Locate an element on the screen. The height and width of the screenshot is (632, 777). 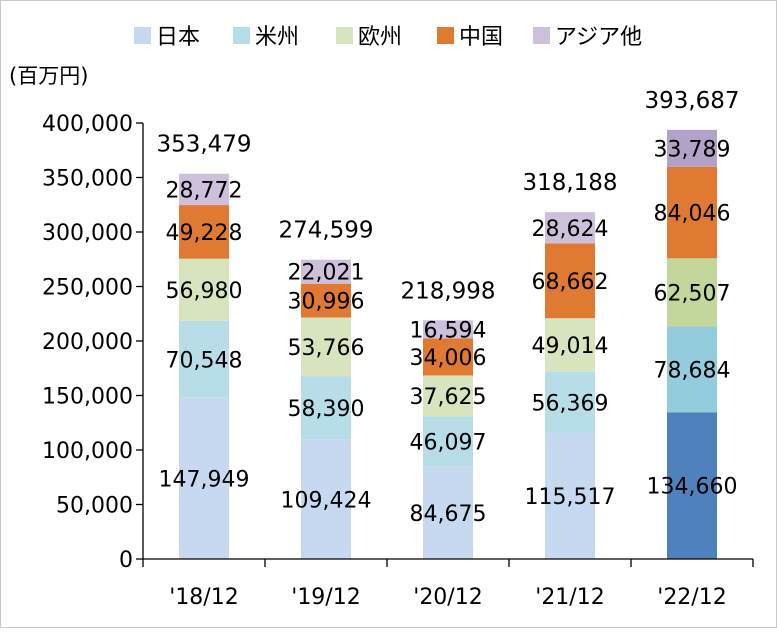
y-tick-label: 150,000 is located at coordinates (87, 397).